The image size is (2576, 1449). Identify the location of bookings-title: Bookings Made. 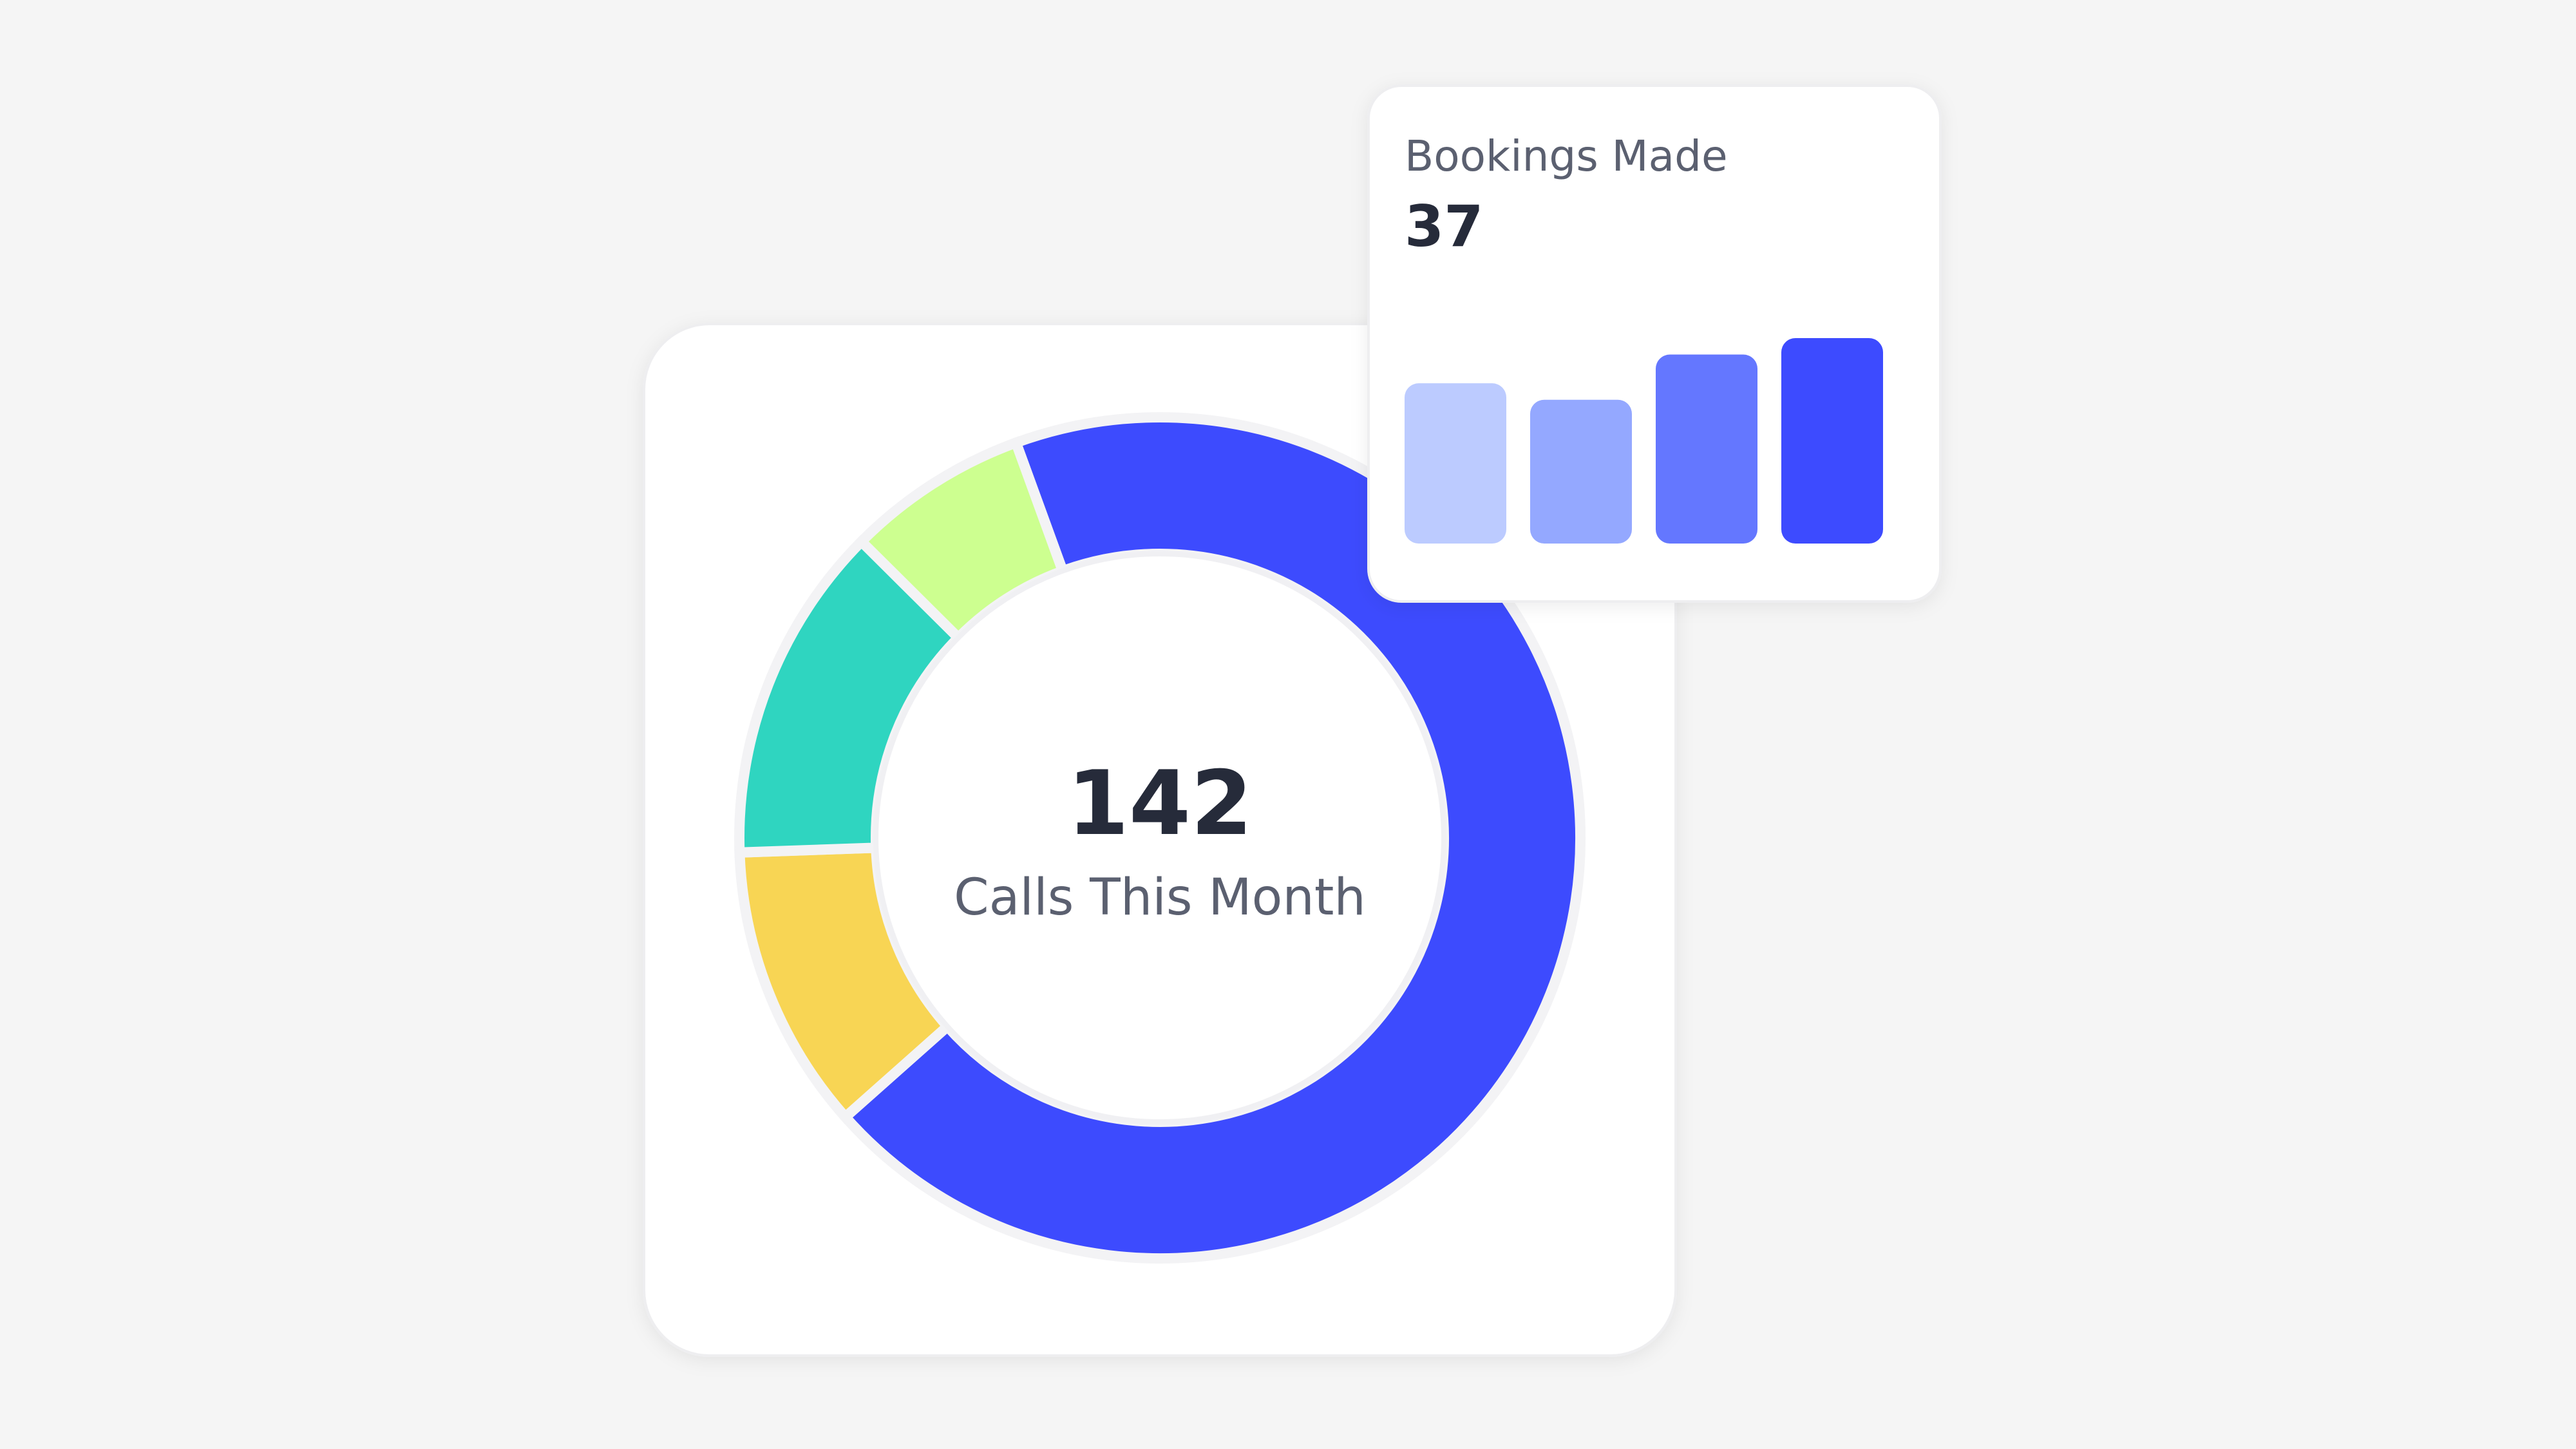
(1566, 156).